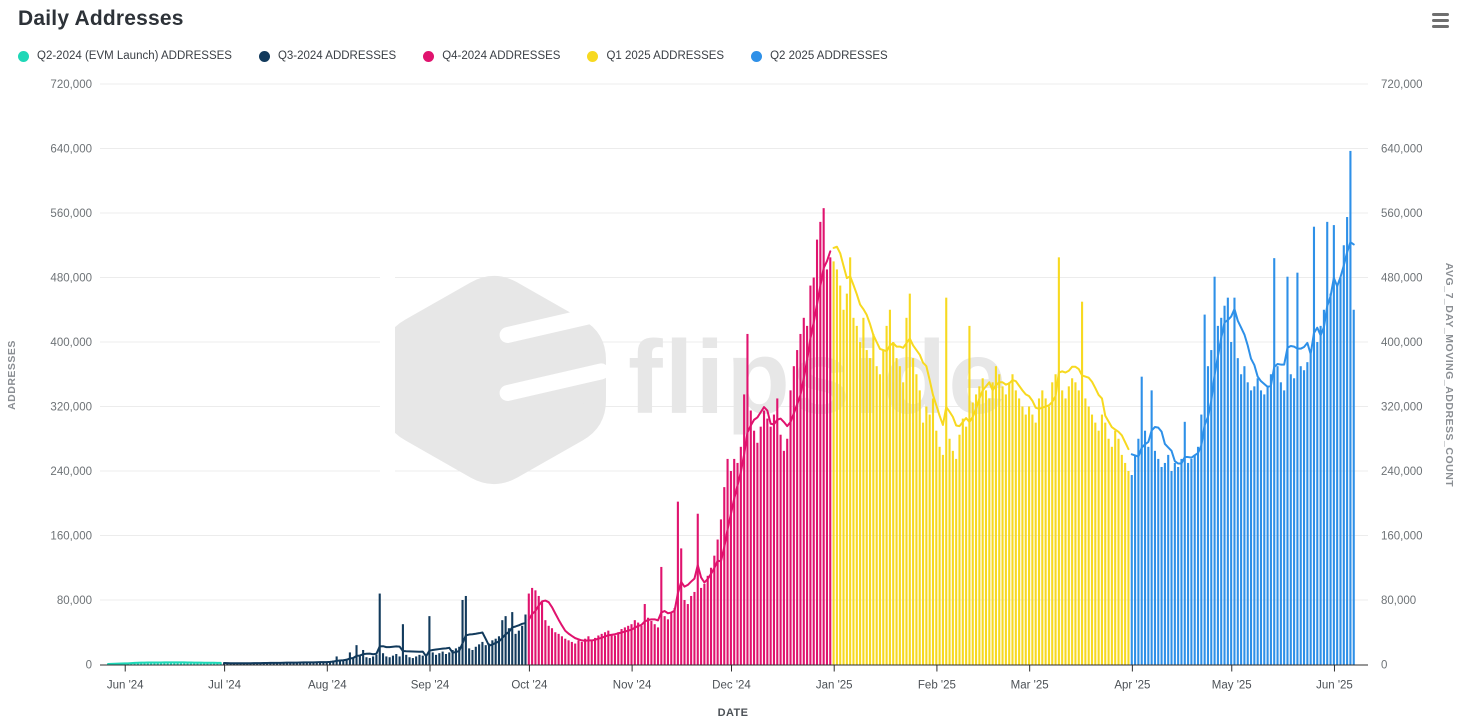 The image size is (1457, 724). What do you see at coordinates (1440, 22) in the screenshot?
I see `hamburger-menu-icon` at bounding box center [1440, 22].